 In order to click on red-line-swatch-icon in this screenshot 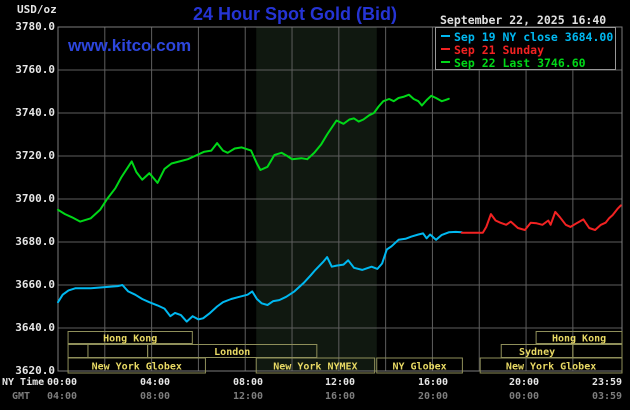, I will do `click(445, 49)`.